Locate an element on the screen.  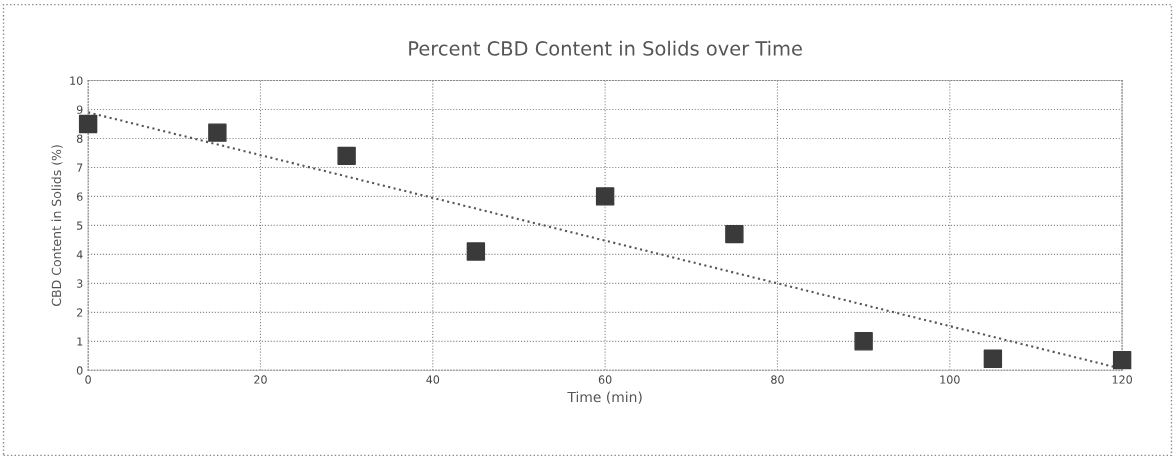
x-tick-label: 120 is located at coordinates (1122, 379).